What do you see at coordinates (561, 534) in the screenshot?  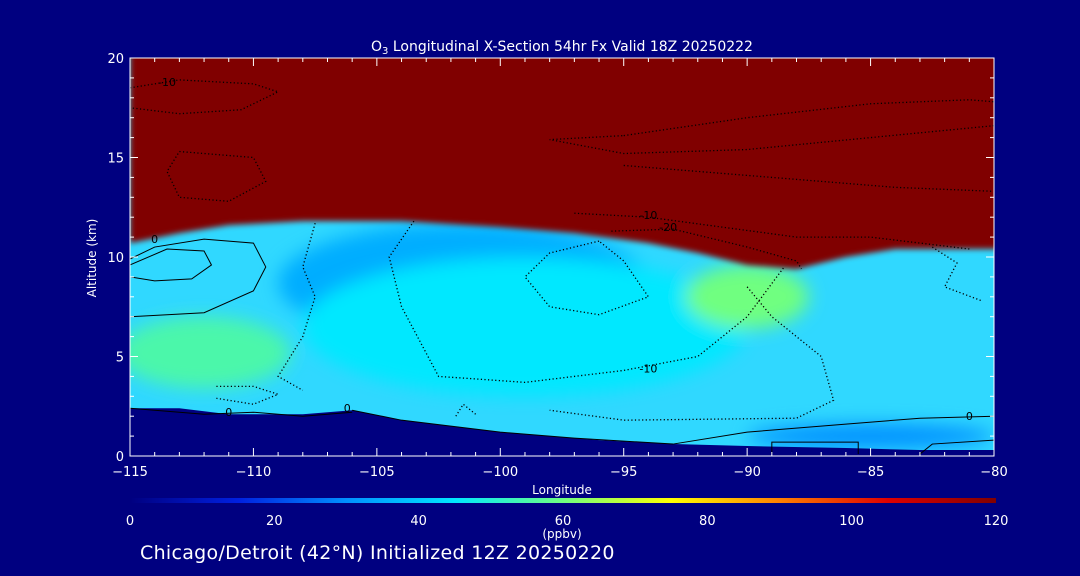 I see `colorbar-unit-label: (ppbv)` at bounding box center [561, 534].